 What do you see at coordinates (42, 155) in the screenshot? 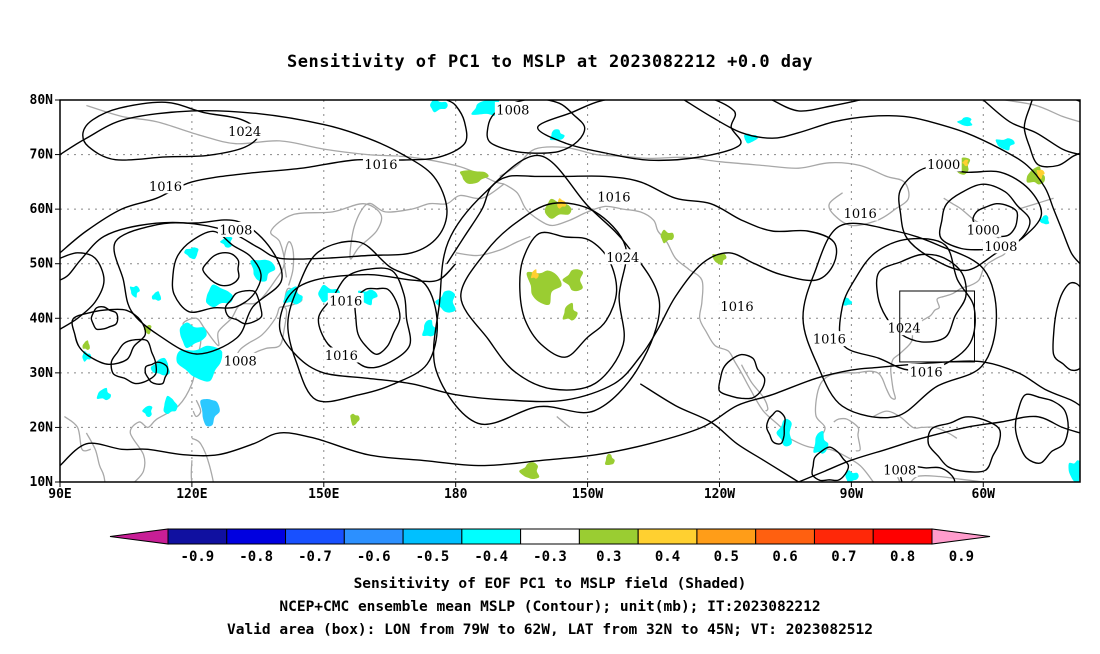
I see `lat-tick-label: 70N` at bounding box center [42, 155].